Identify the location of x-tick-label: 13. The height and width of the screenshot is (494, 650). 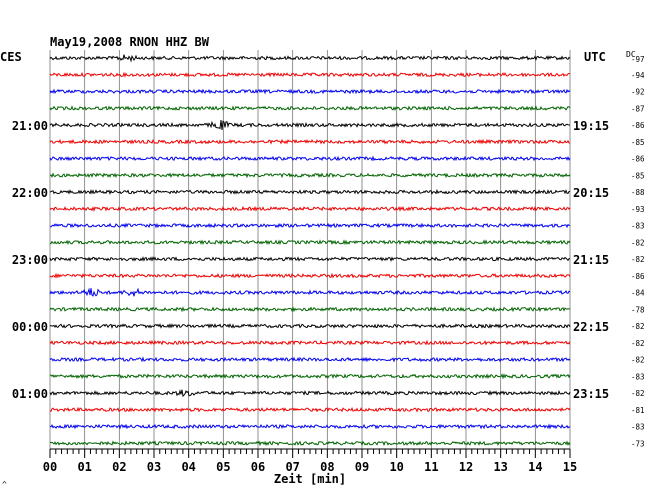
(500, 467).